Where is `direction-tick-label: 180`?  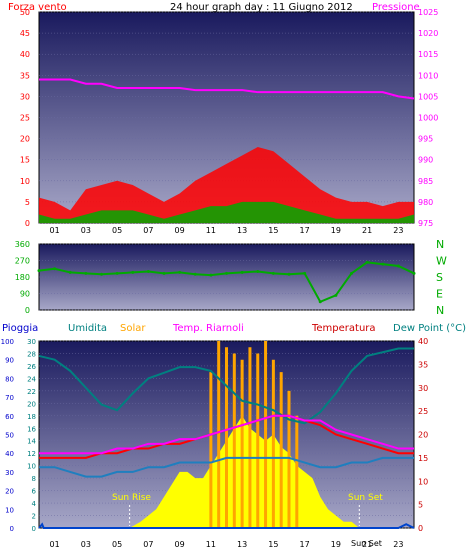
direction-tick-label: 180 is located at coordinates (22, 277).